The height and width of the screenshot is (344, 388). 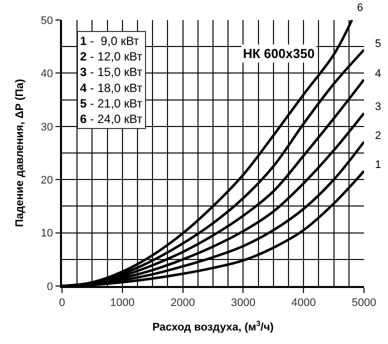 I want to click on series-label: 5, so click(x=378, y=44).